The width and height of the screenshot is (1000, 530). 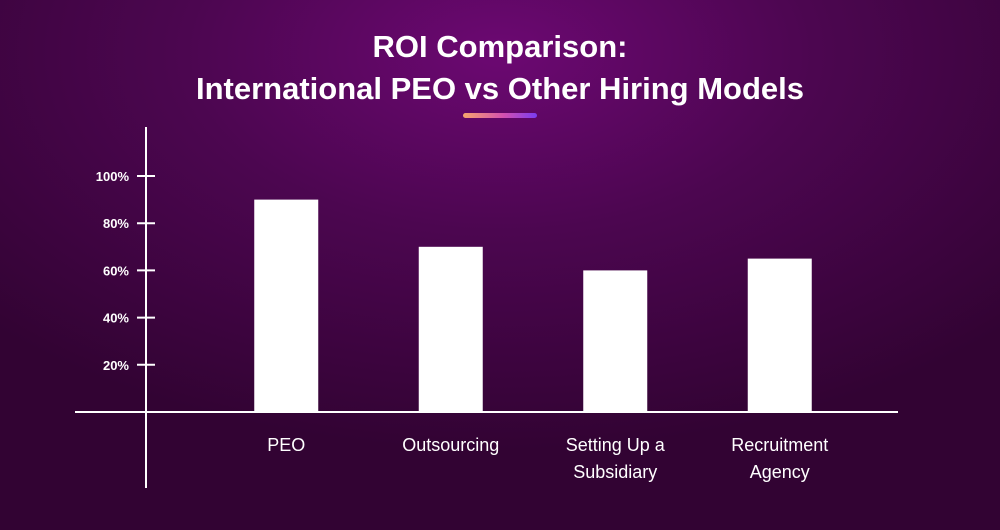 I want to click on title-accent-underline, so click(x=500, y=115).